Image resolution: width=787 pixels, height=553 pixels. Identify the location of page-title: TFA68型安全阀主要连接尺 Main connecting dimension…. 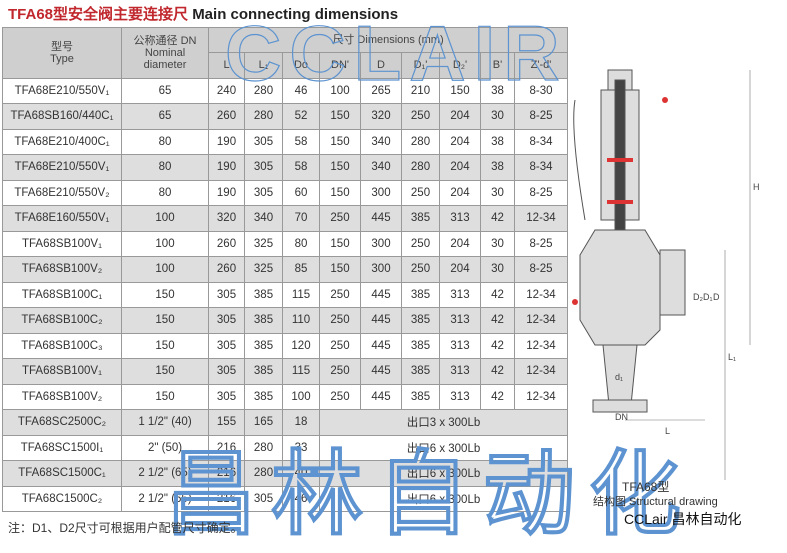
(203, 14).